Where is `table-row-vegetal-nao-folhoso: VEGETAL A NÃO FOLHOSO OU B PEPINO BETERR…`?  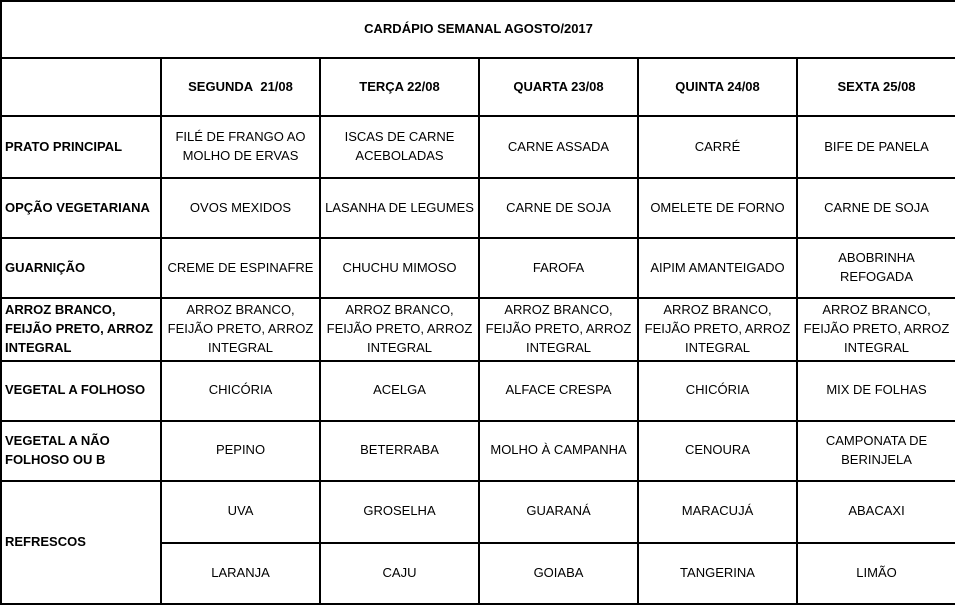 table-row-vegetal-nao-folhoso: VEGETAL A NÃO FOLHOSO OU B PEPINO BETERR… is located at coordinates (477, 450).